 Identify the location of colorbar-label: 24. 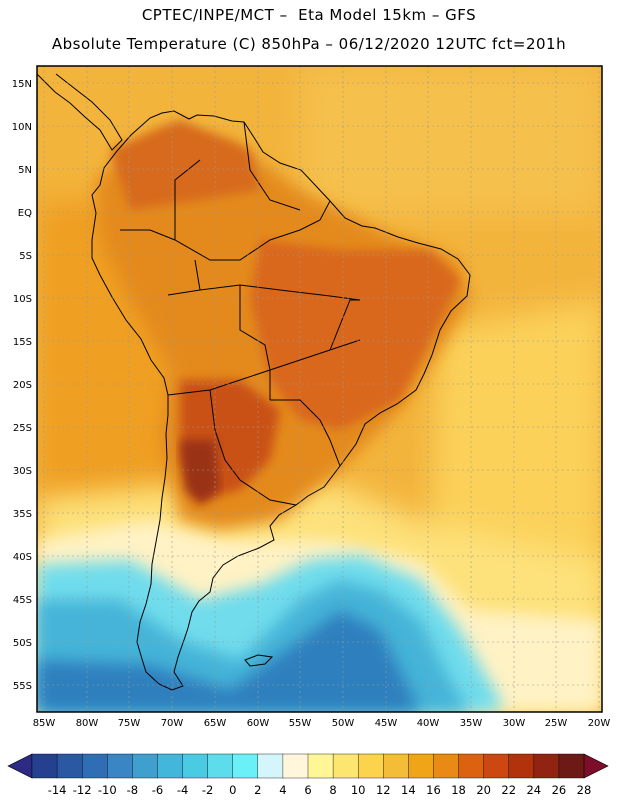
(533, 790).